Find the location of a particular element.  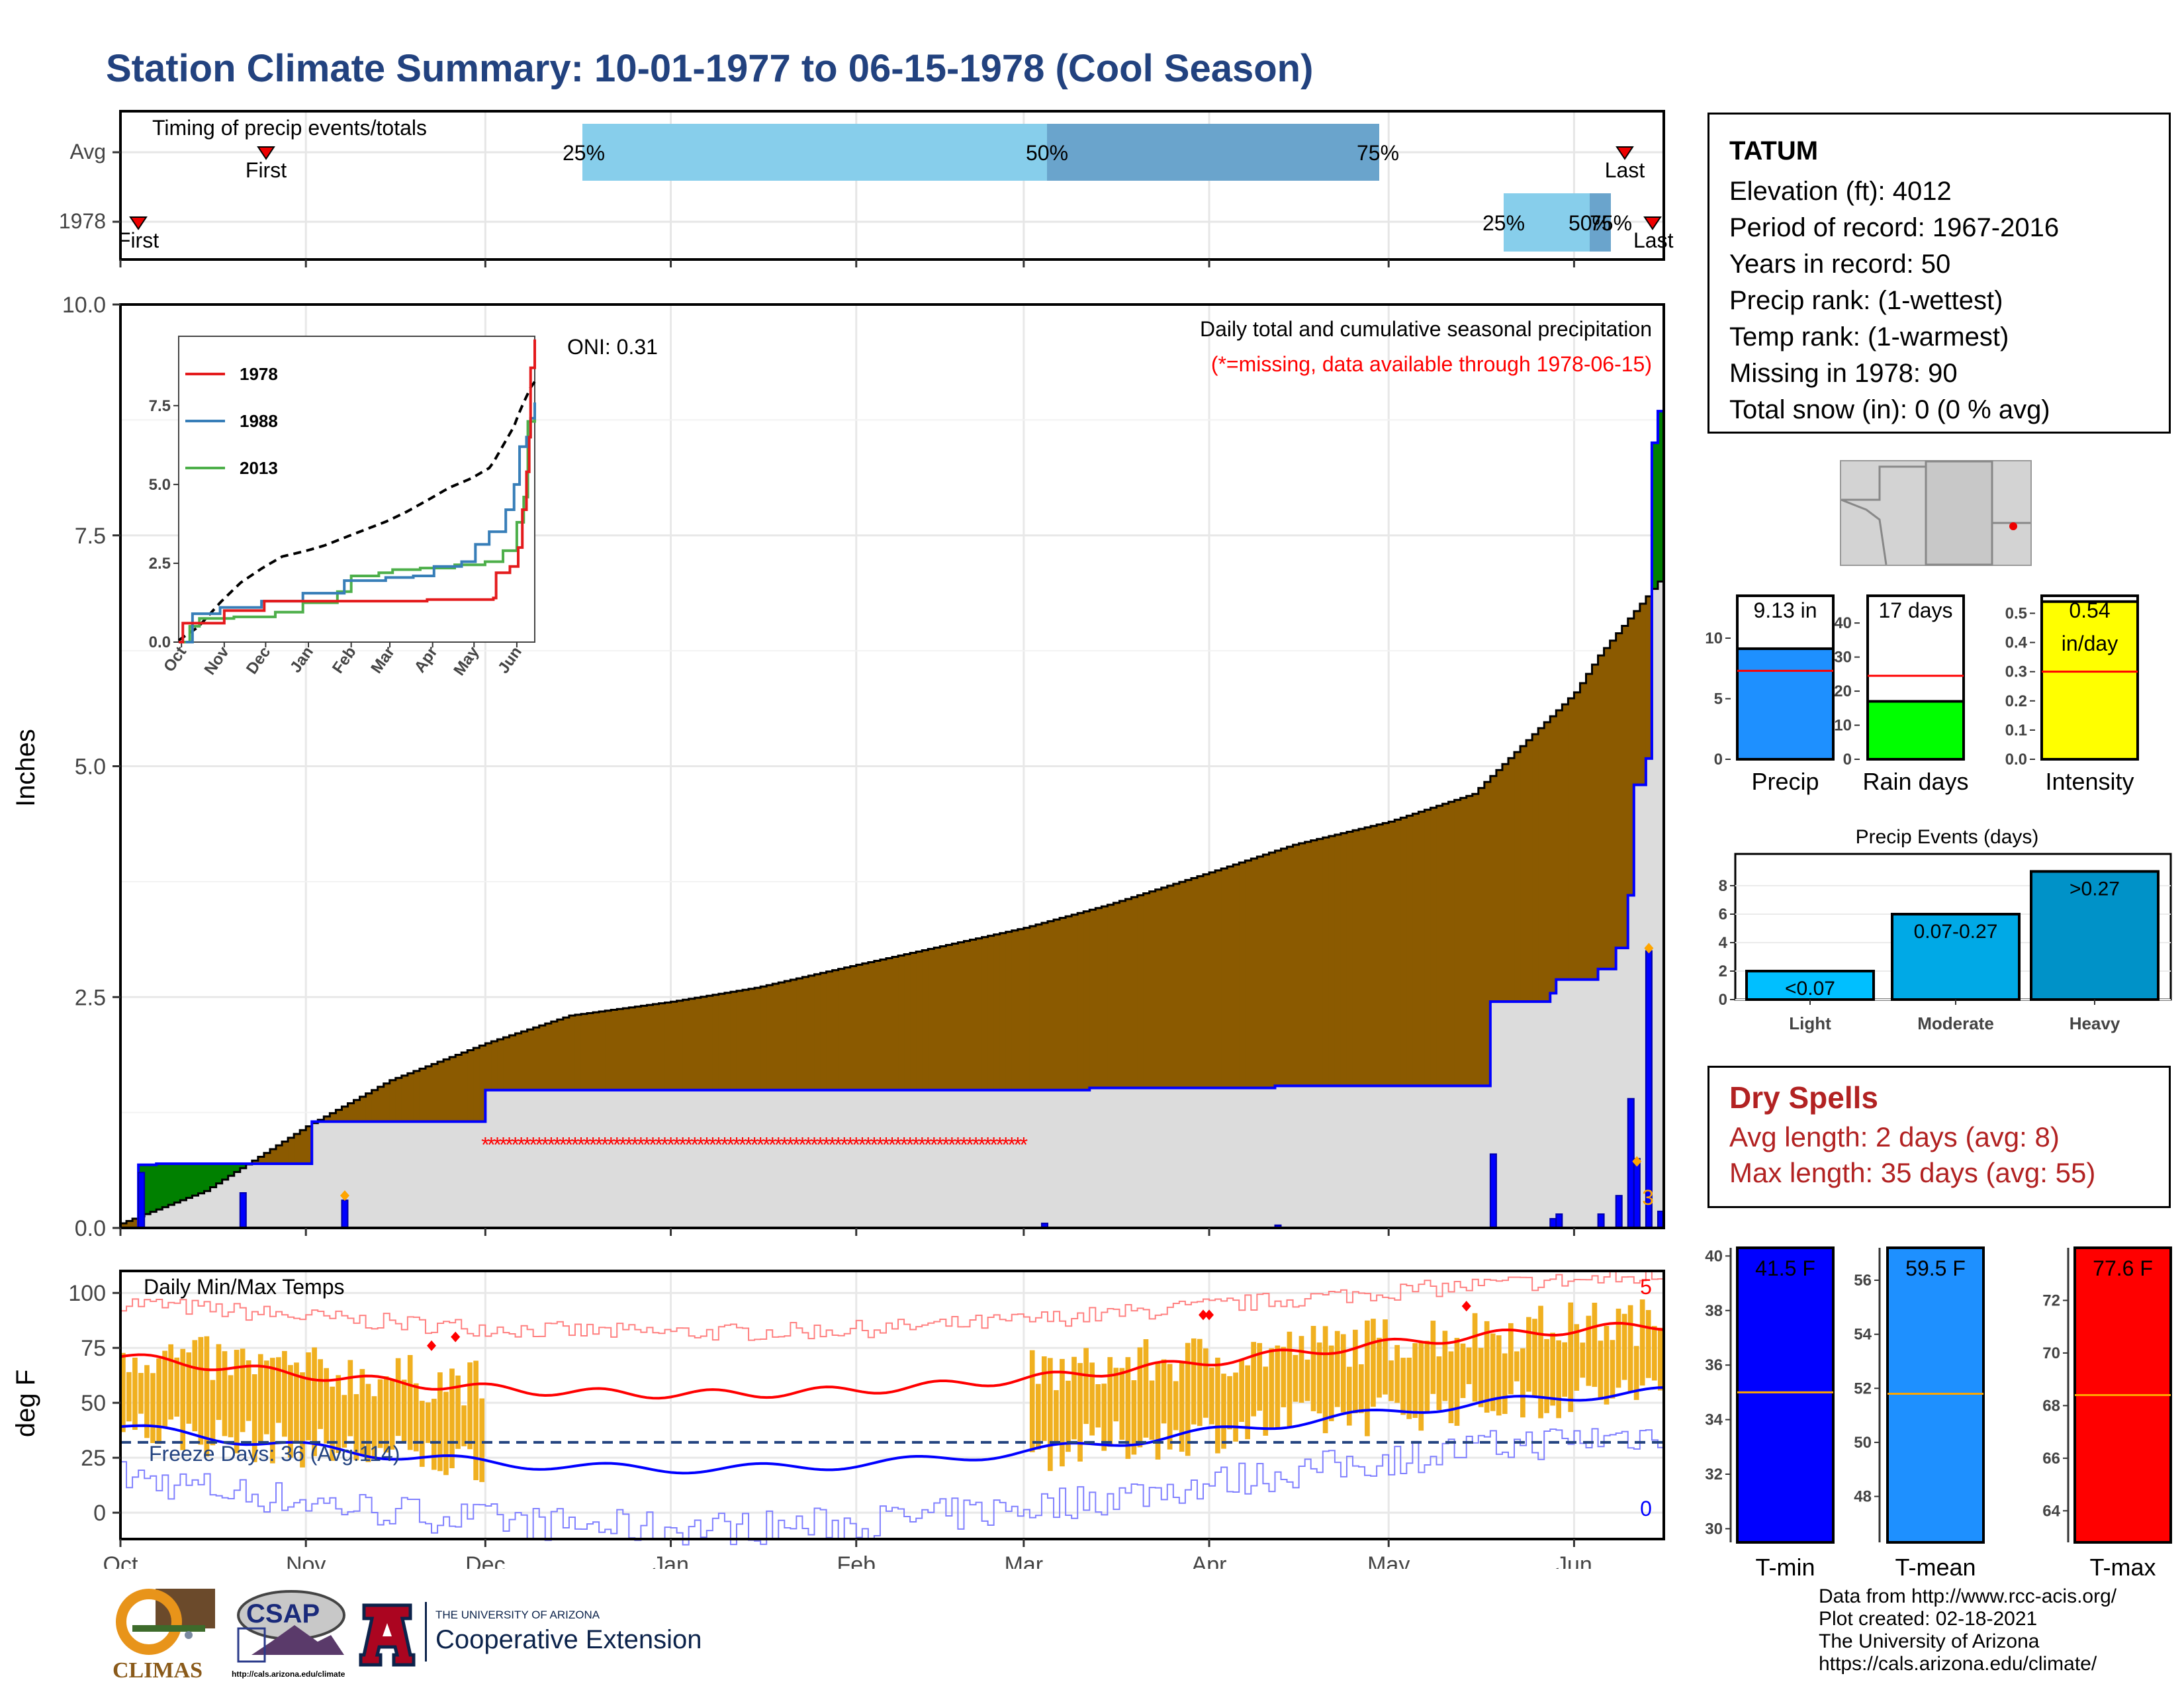

precip-daily-bar is located at coordinates (1493, 1191).